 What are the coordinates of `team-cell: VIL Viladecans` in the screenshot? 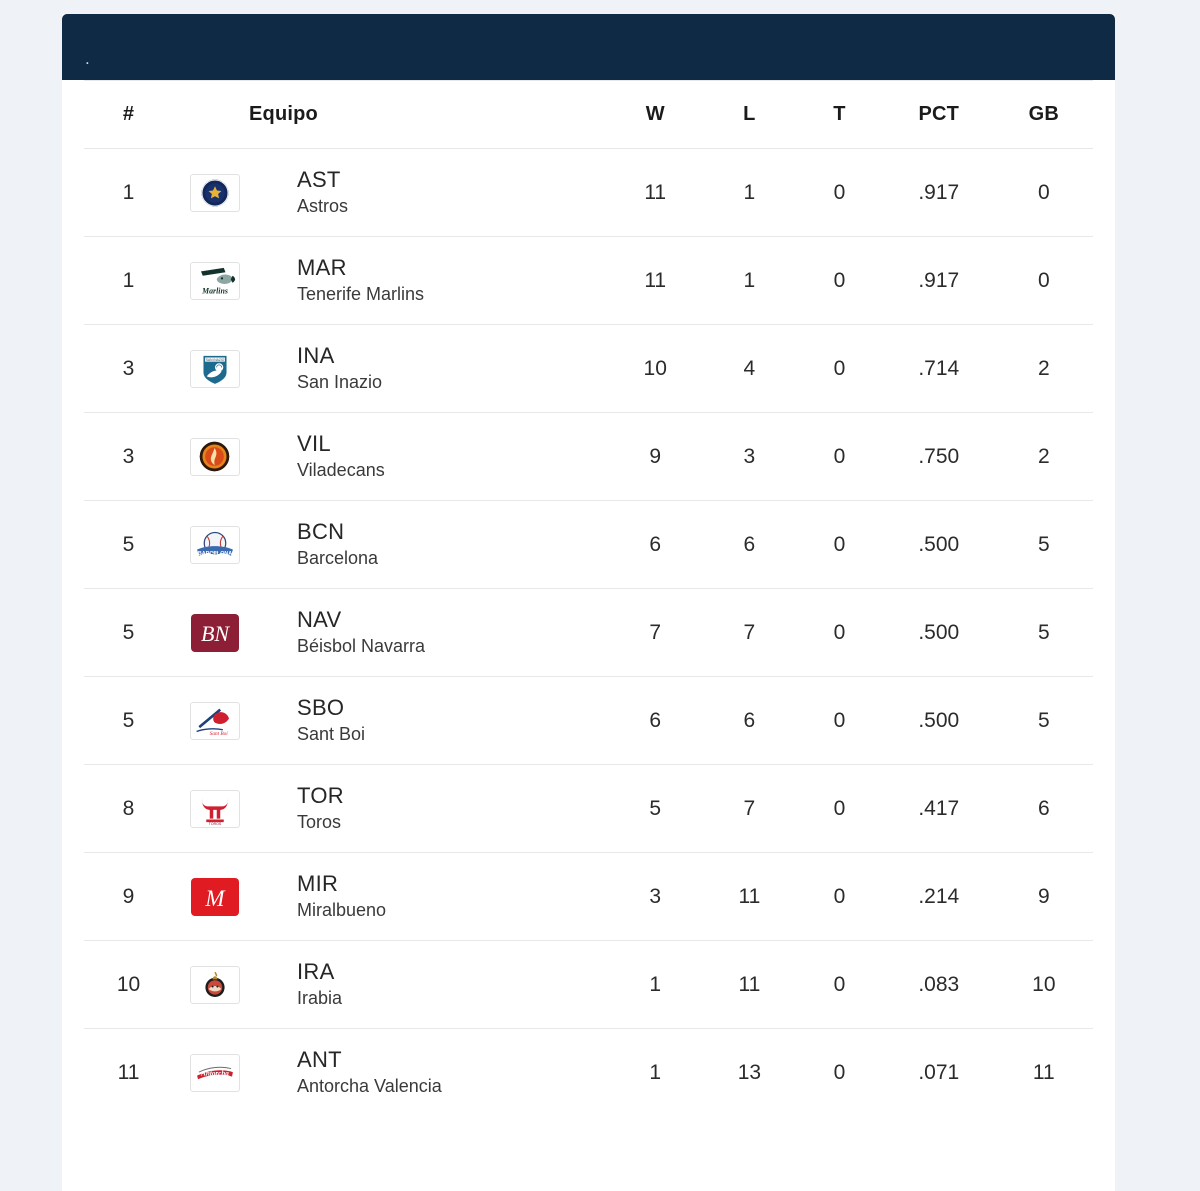 It's located at (390, 457).